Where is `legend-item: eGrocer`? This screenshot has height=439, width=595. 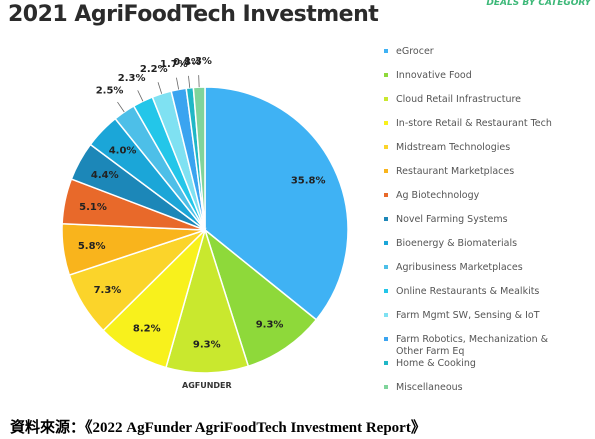
legend-item: eGrocer is located at coordinates (479, 52).